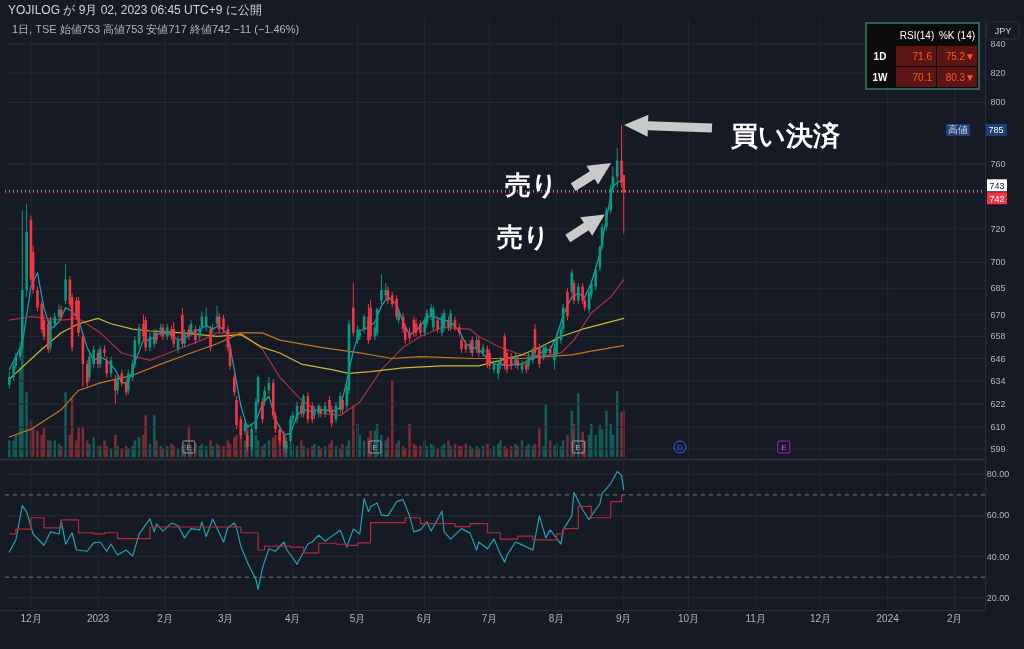 Image resolution: width=1024 pixels, height=649 pixels. What do you see at coordinates (998, 427) in the screenshot?
I see `y-tick-label: 610` at bounding box center [998, 427].